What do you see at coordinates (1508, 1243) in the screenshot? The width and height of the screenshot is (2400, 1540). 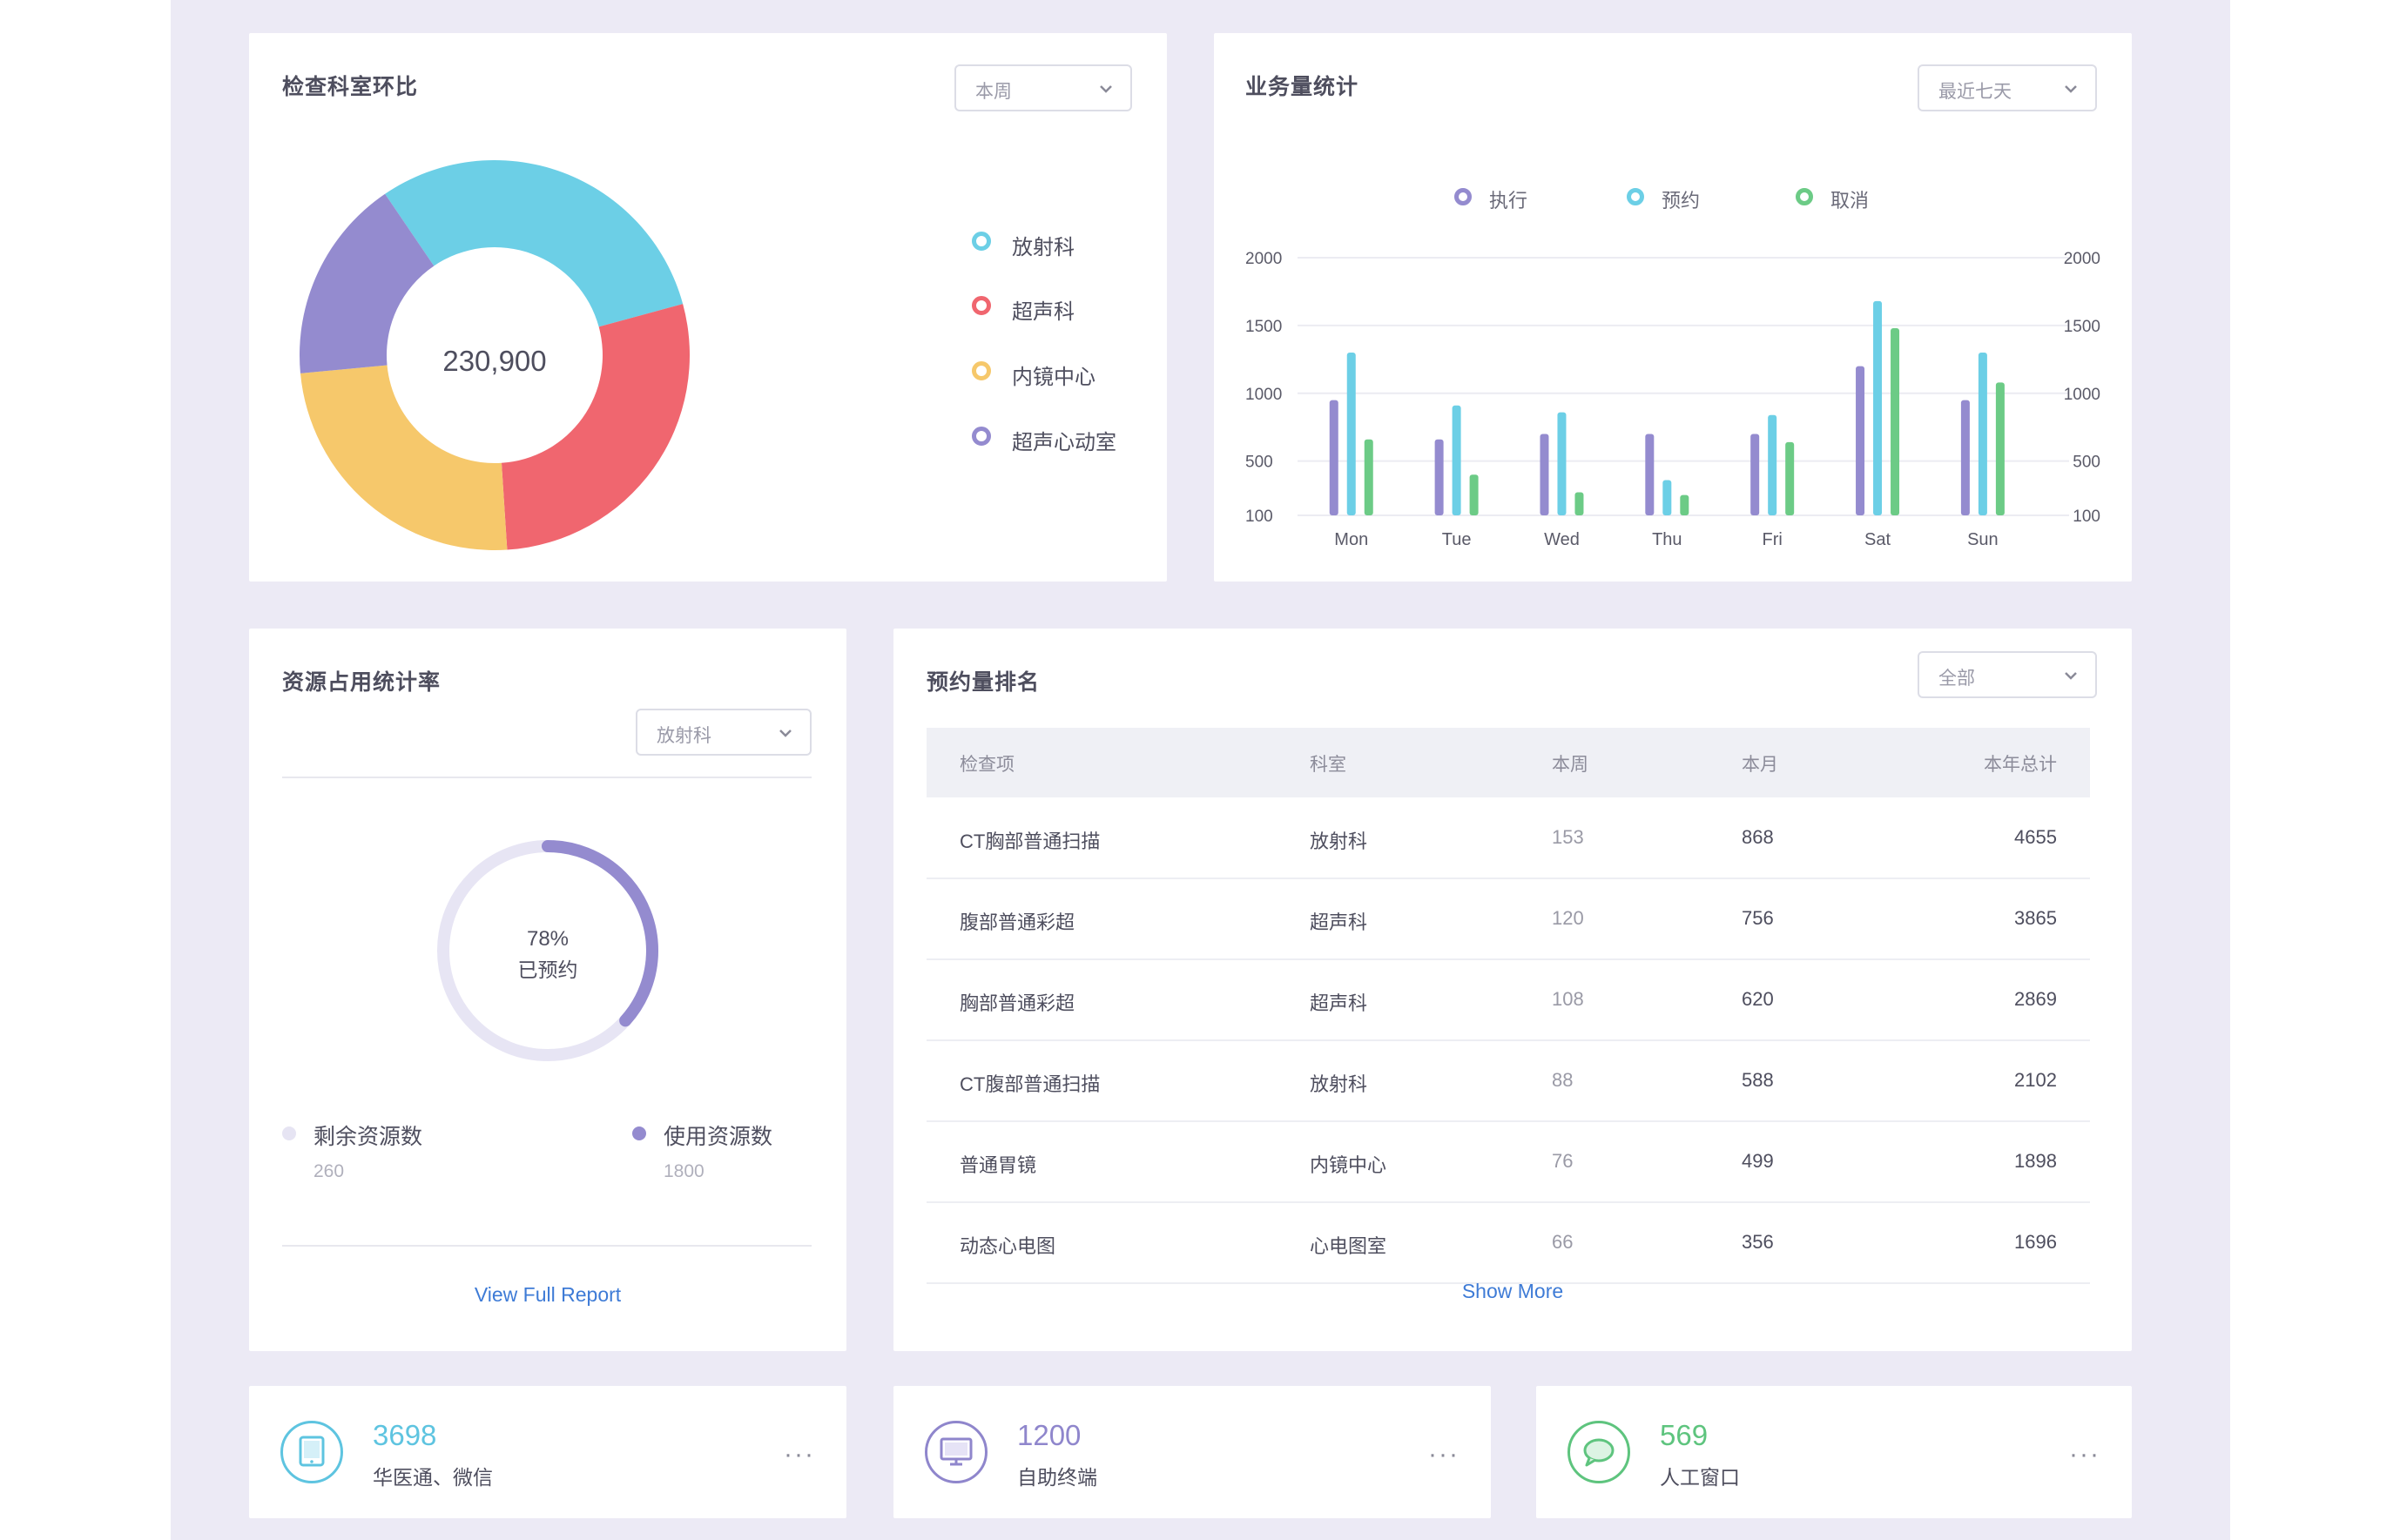 I see `table-row: 动态心电图 心电图室 66 356 1696` at bounding box center [1508, 1243].